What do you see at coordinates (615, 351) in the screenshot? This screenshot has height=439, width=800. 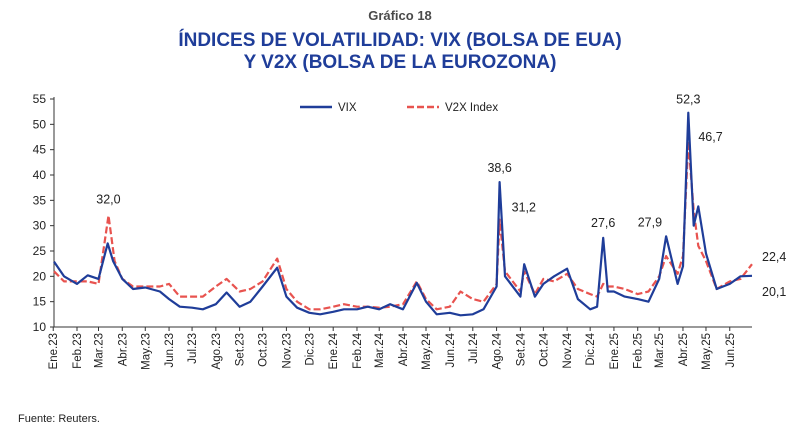 I see `x-tick-label: Ene.25` at bounding box center [615, 351].